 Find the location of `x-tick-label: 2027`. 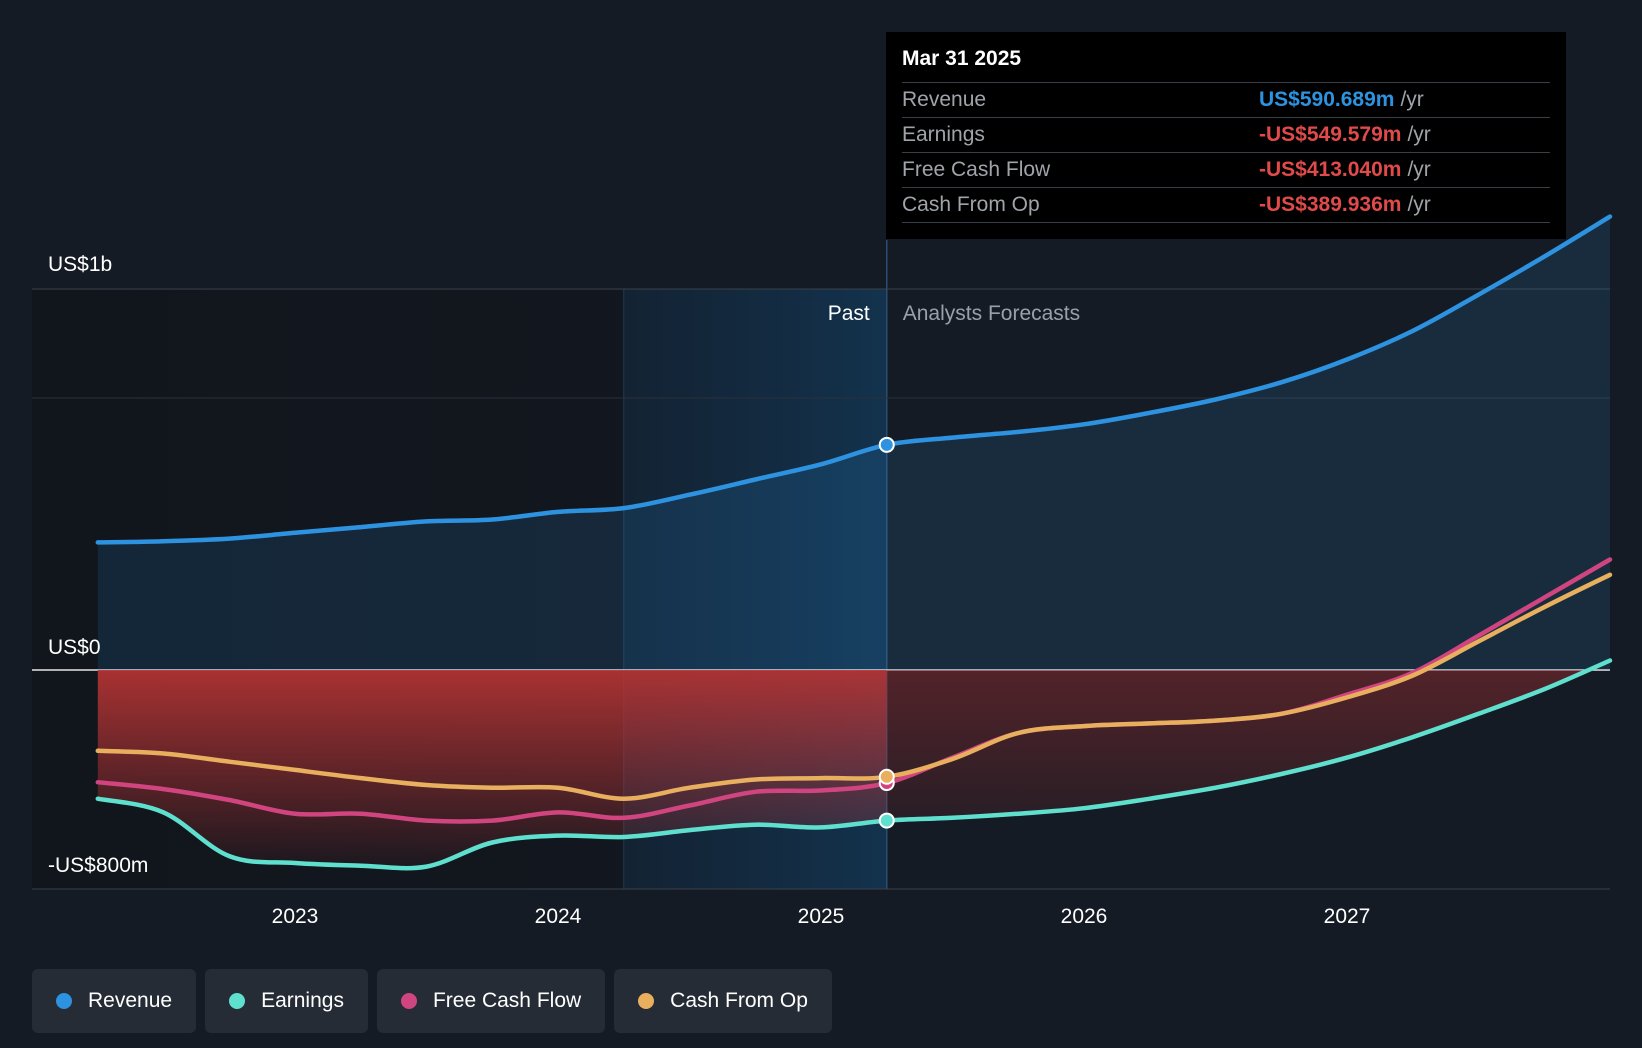

x-tick-label: 2027 is located at coordinates (1347, 916).